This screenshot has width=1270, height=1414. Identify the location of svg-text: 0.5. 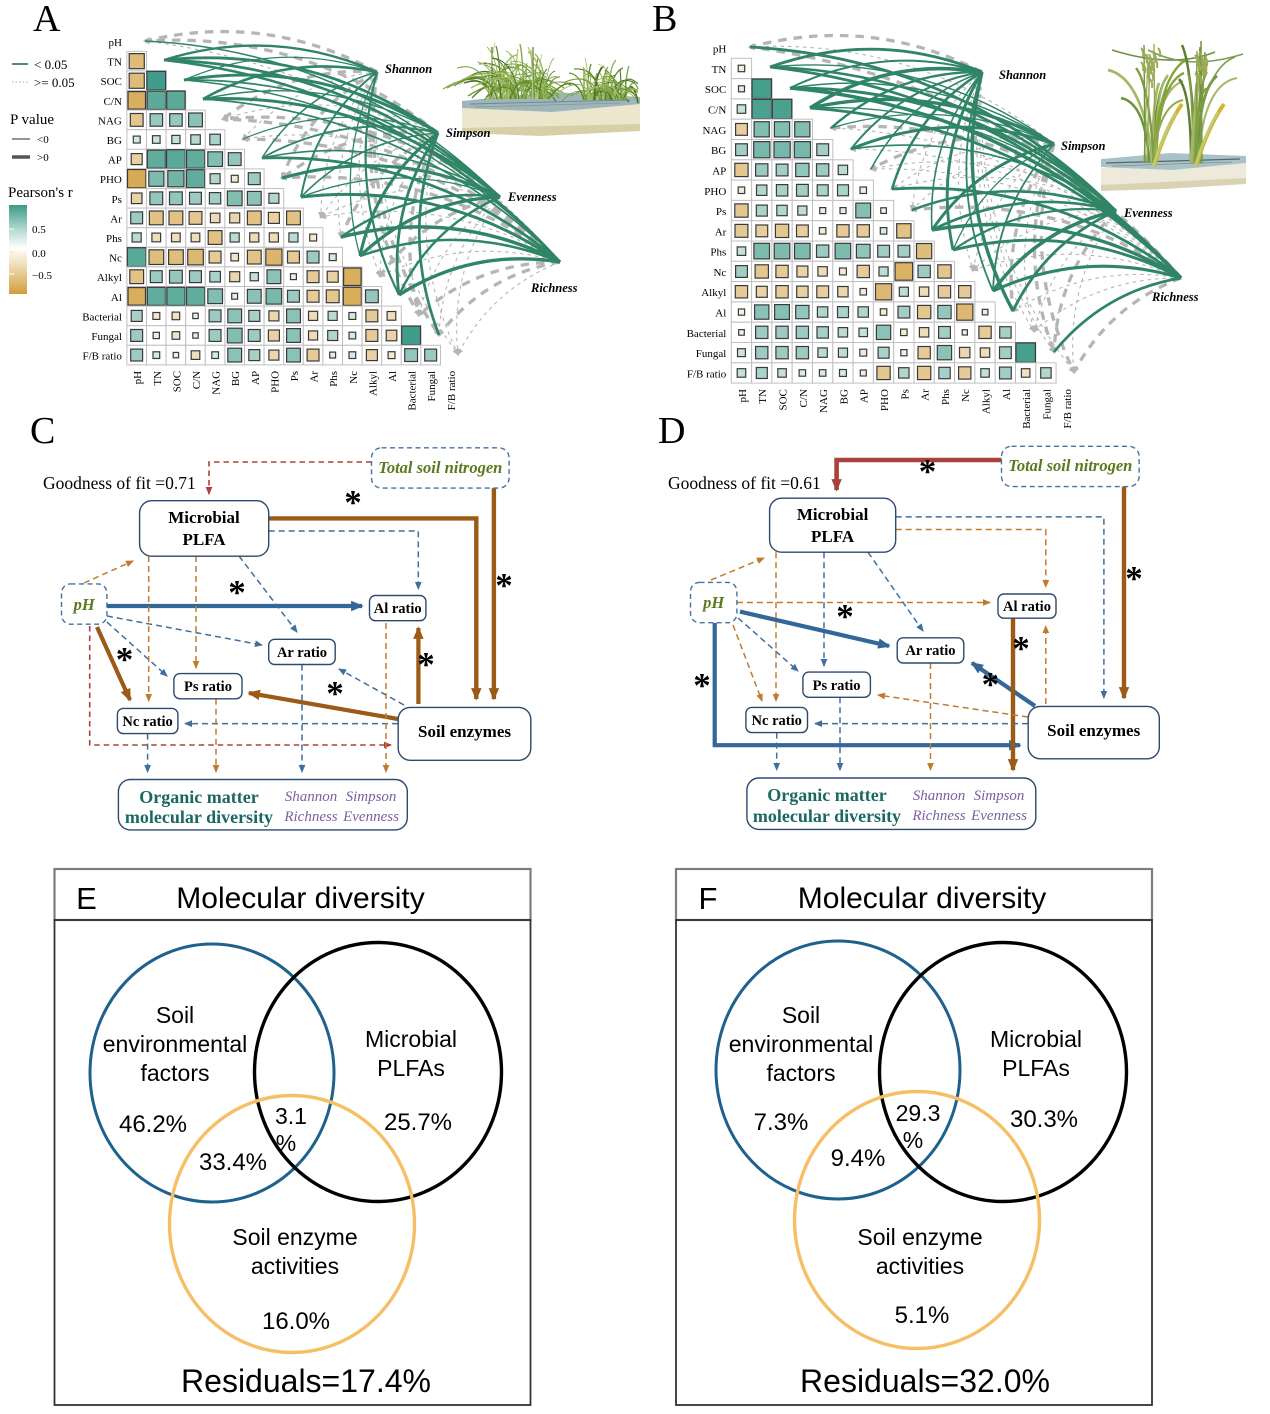
(39, 230).